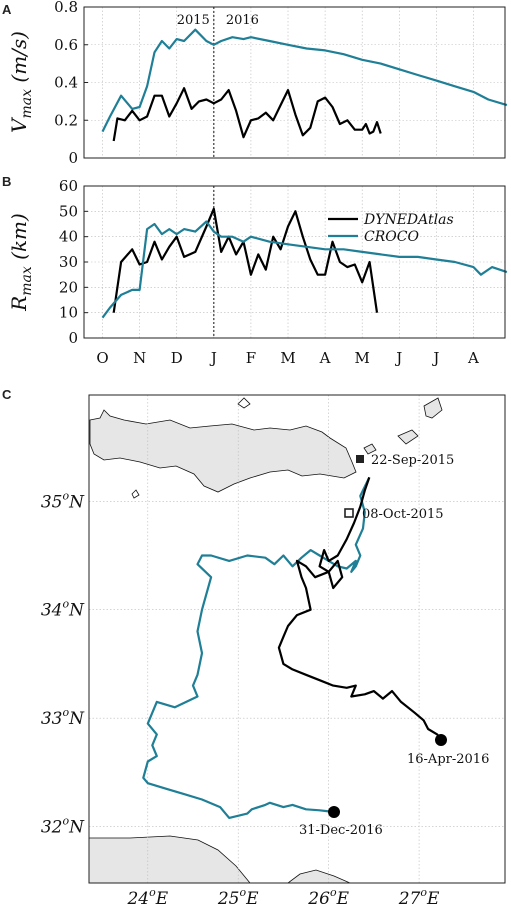  What do you see at coordinates (360, 609) in the screenshot?
I see `trajectory-dynedatlas` at bounding box center [360, 609].